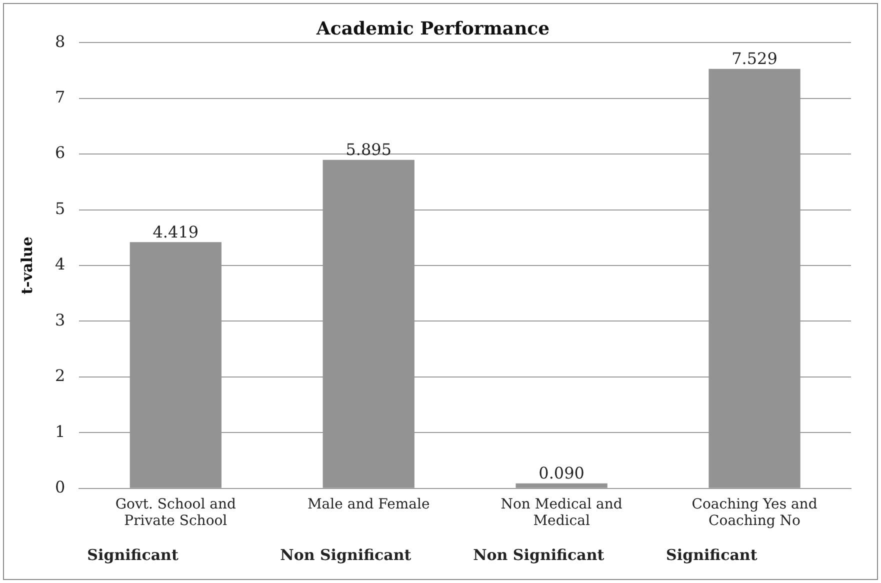 This screenshot has width=881, height=583. What do you see at coordinates (175, 232) in the screenshot?
I see `data-label: 4.419` at bounding box center [175, 232].